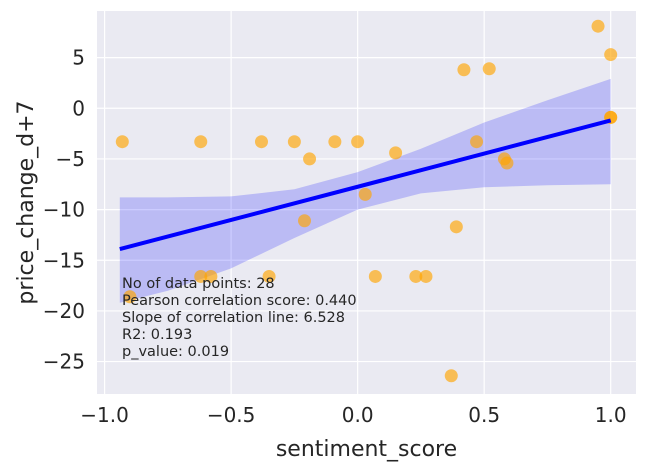  Describe the element at coordinates (175, 352) in the screenshot. I see `stat-line-4: p_value: 0.019` at that location.